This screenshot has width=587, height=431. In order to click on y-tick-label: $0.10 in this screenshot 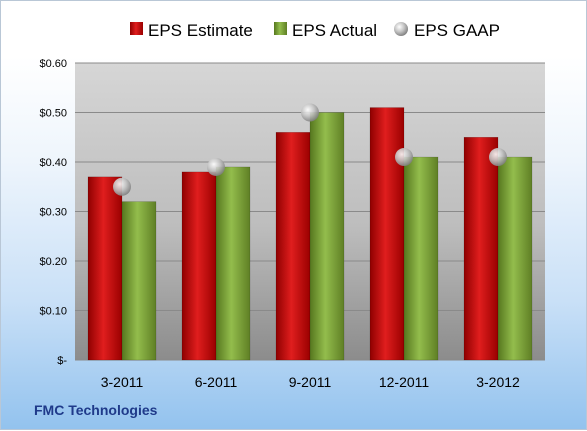, I will do `click(53, 312)`.